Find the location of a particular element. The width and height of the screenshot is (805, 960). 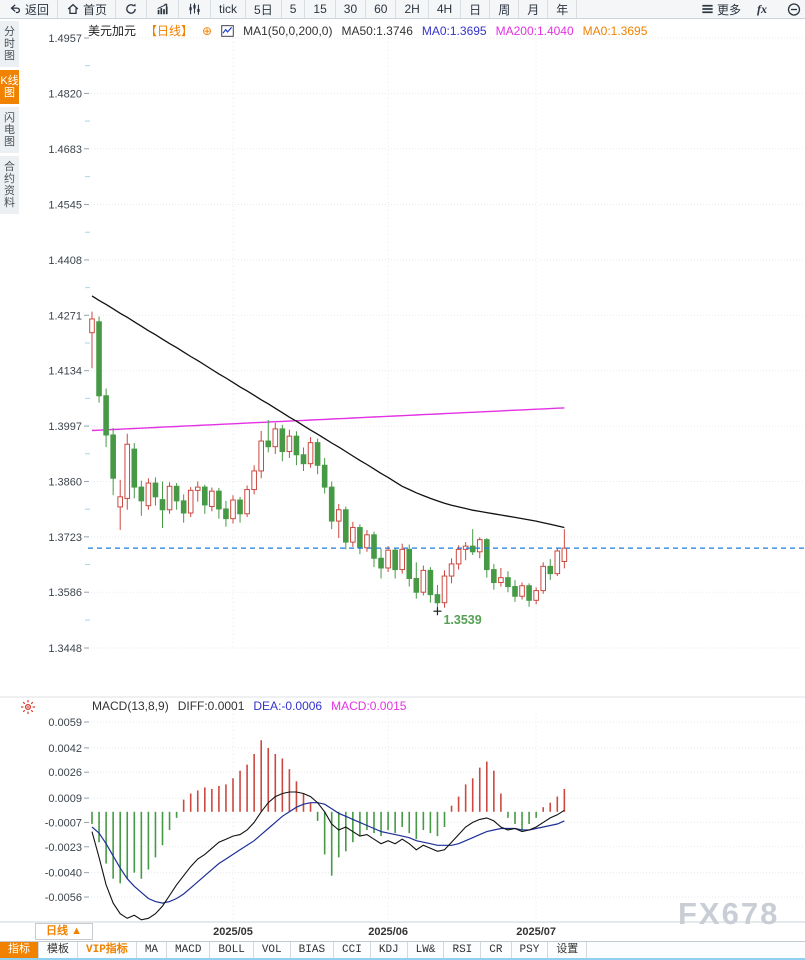

home-button: 首页 is located at coordinates (87, 9).